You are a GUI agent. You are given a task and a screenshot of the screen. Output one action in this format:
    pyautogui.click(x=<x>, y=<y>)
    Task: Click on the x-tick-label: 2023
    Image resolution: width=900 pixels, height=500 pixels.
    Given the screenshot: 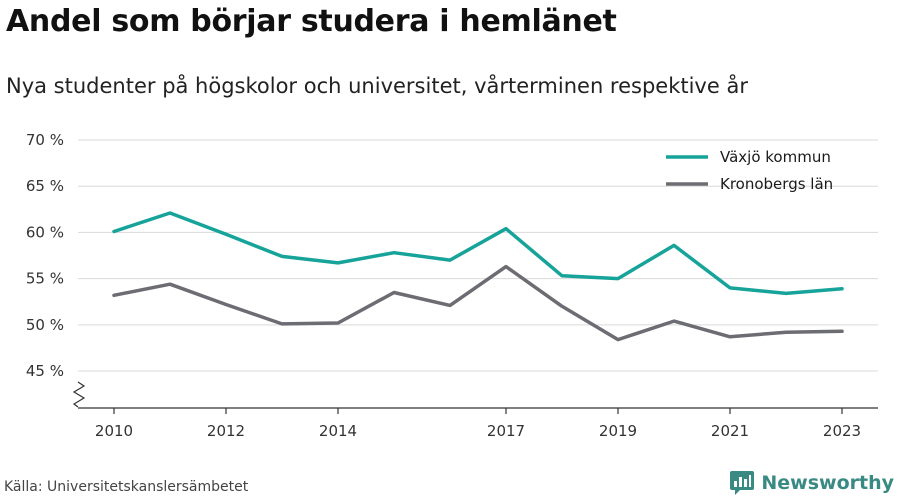 What is the action you would take?
    pyautogui.click(x=842, y=431)
    